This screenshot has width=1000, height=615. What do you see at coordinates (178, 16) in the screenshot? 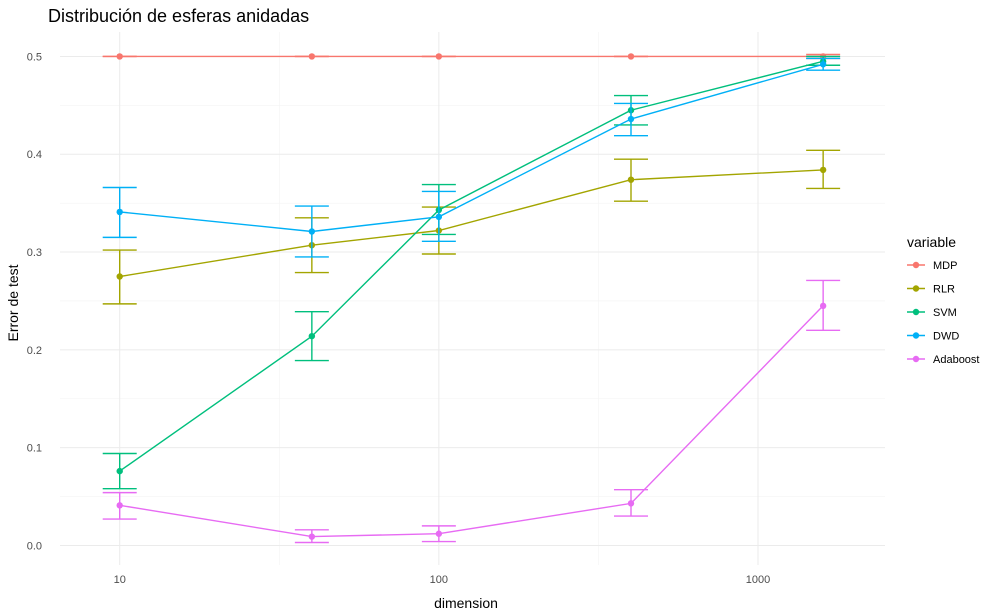
I see `chart-title: Distribución de esferas anidadas` at bounding box center [178, 16].